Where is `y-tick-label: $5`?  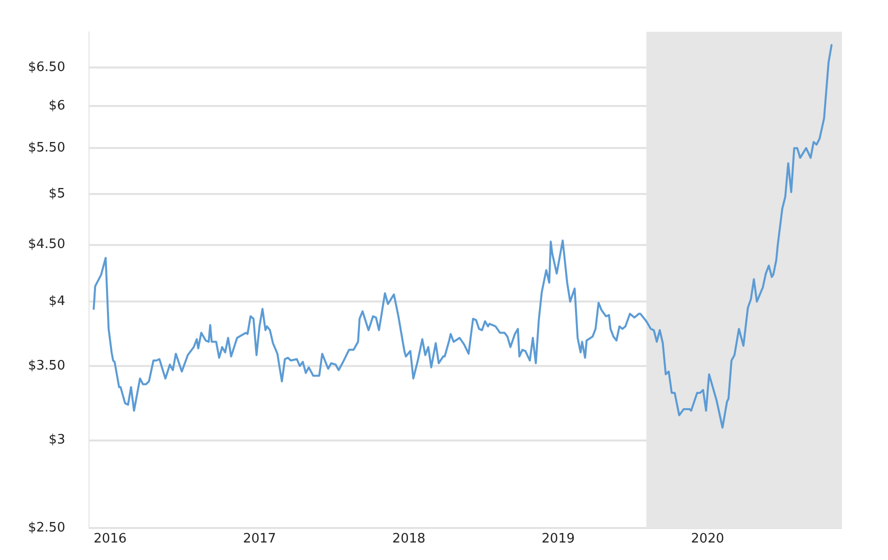 y-tick-label: $5 is located at coordinates (57, 194).